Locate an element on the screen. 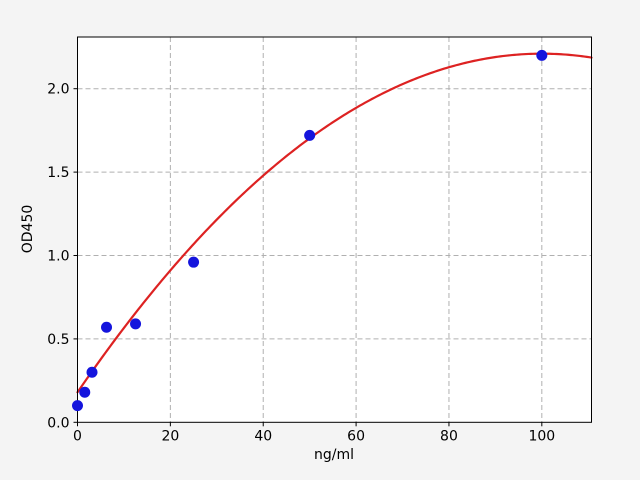 The width and height of the screenshot is (640, 480). y-tick-label: 2.0 is located at coordinates (58, 90).